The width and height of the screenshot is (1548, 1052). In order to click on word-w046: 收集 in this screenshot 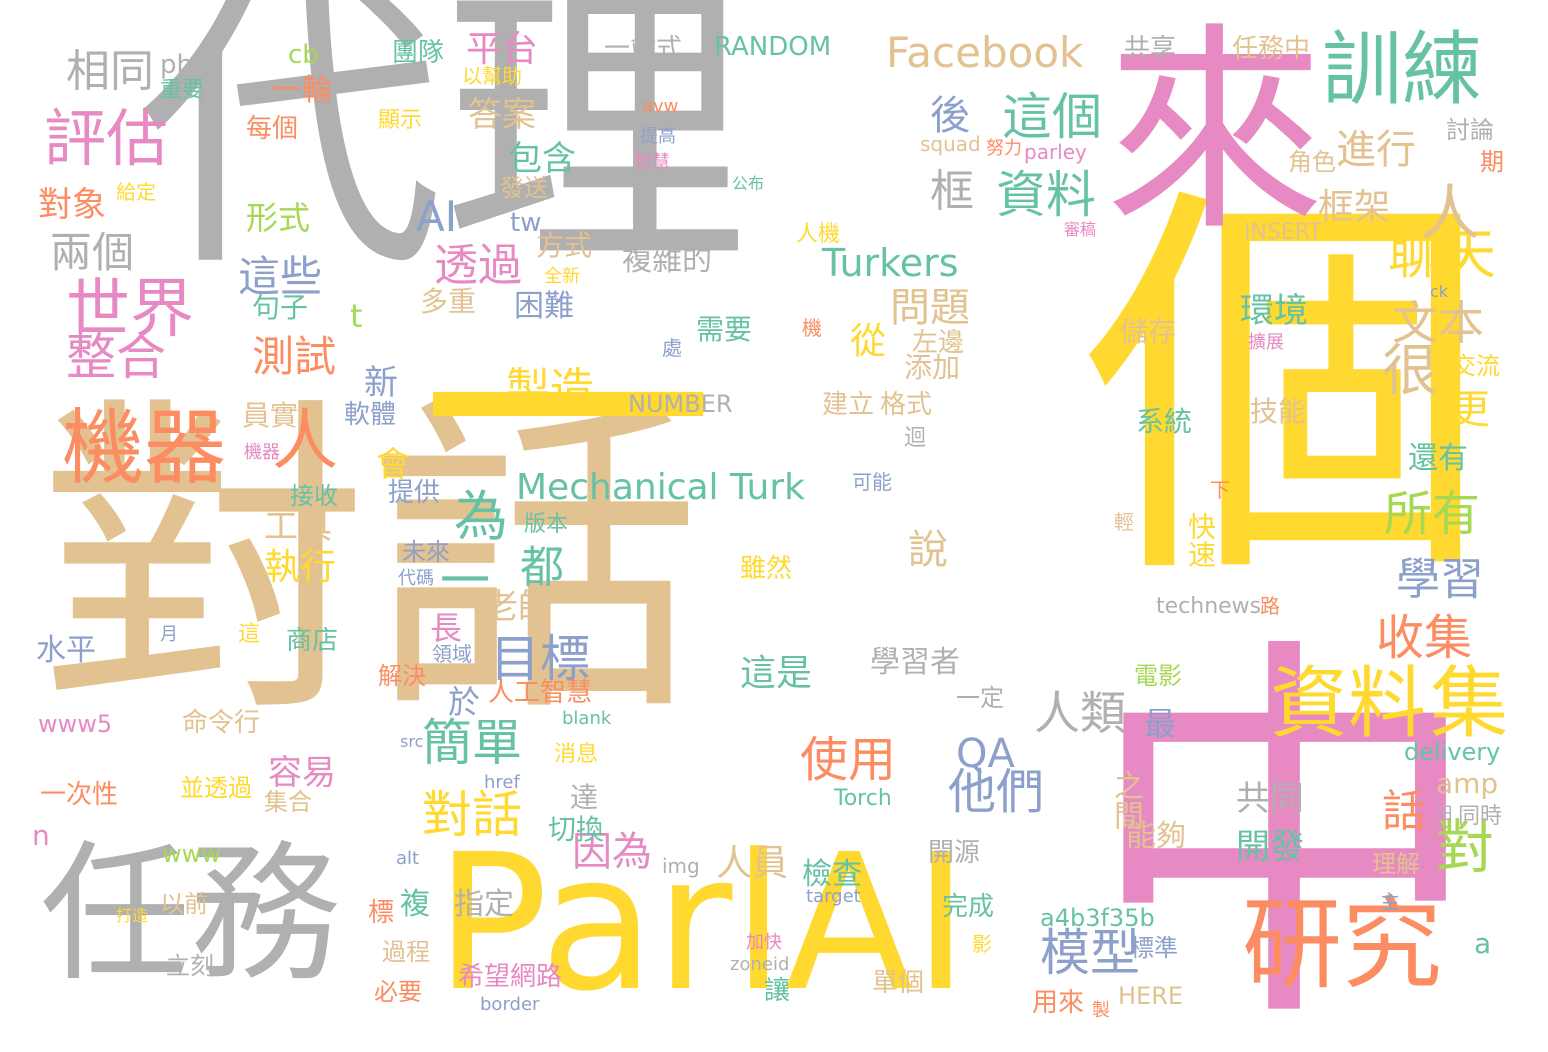, I will do `click(1424, 638)`.